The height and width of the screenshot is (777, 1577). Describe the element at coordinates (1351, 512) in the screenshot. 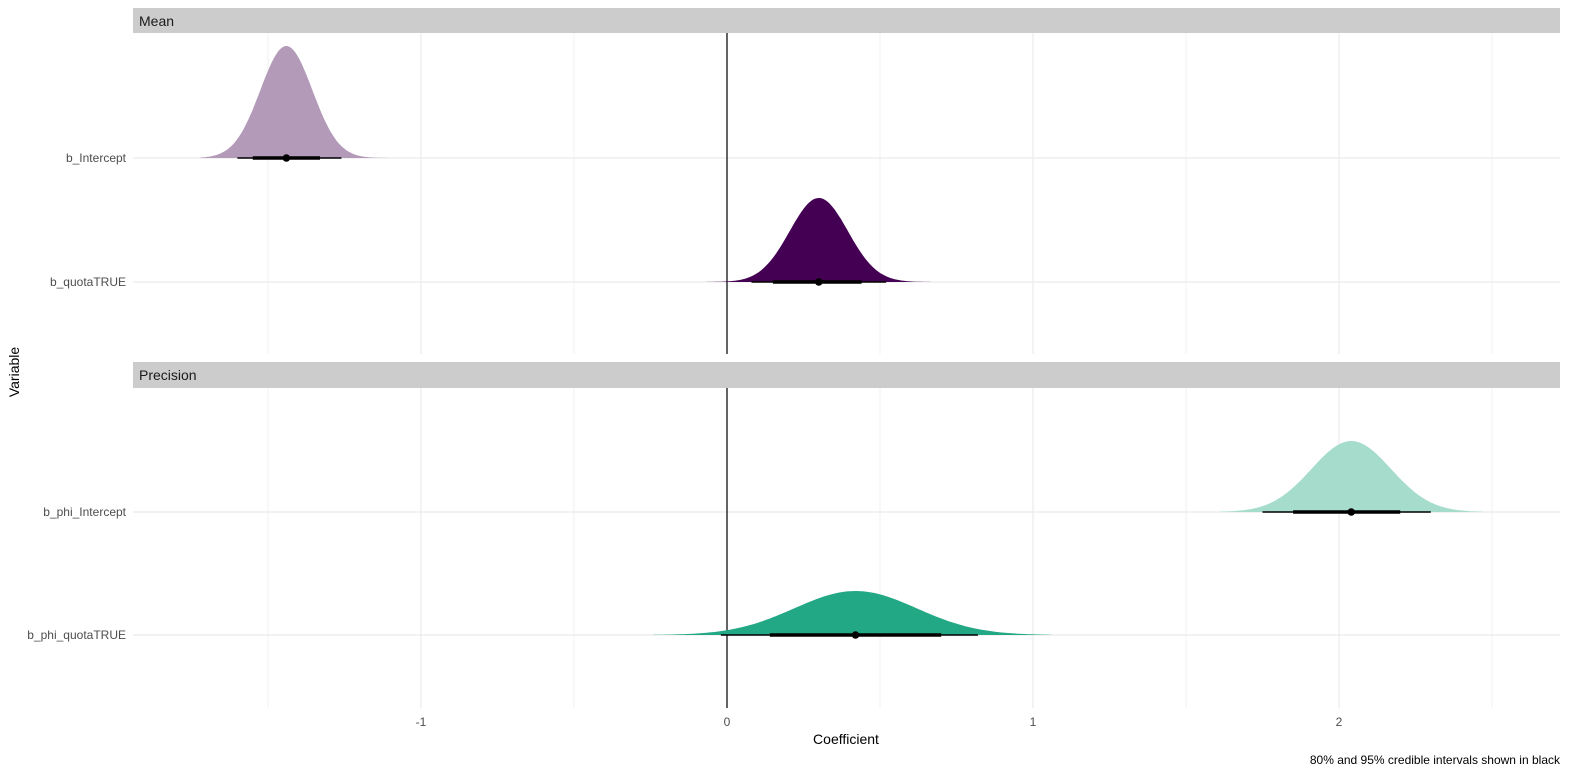

I see `point-b_phi_Intercept` at that location.